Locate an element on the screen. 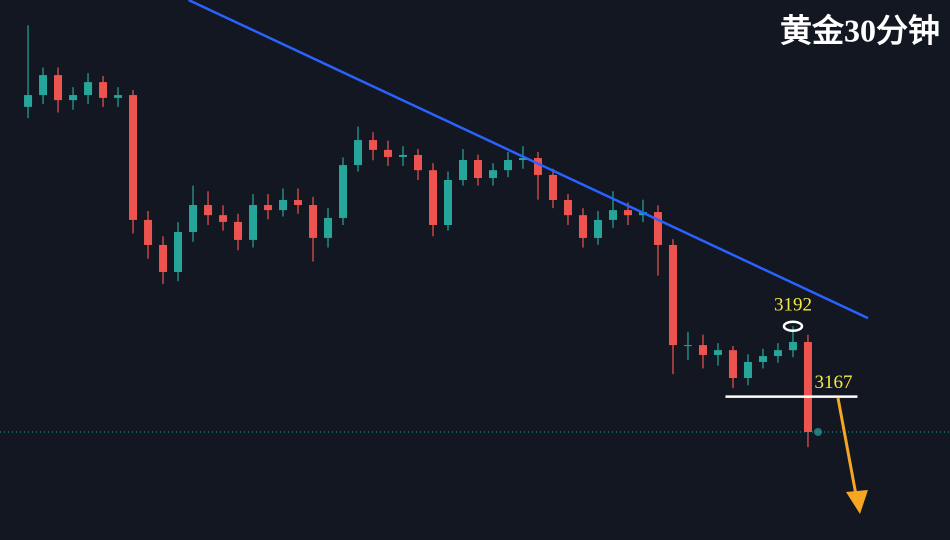 This screenshot has height=540, width=950. resistance-label: 3192 is located at coordinates (793, 305).